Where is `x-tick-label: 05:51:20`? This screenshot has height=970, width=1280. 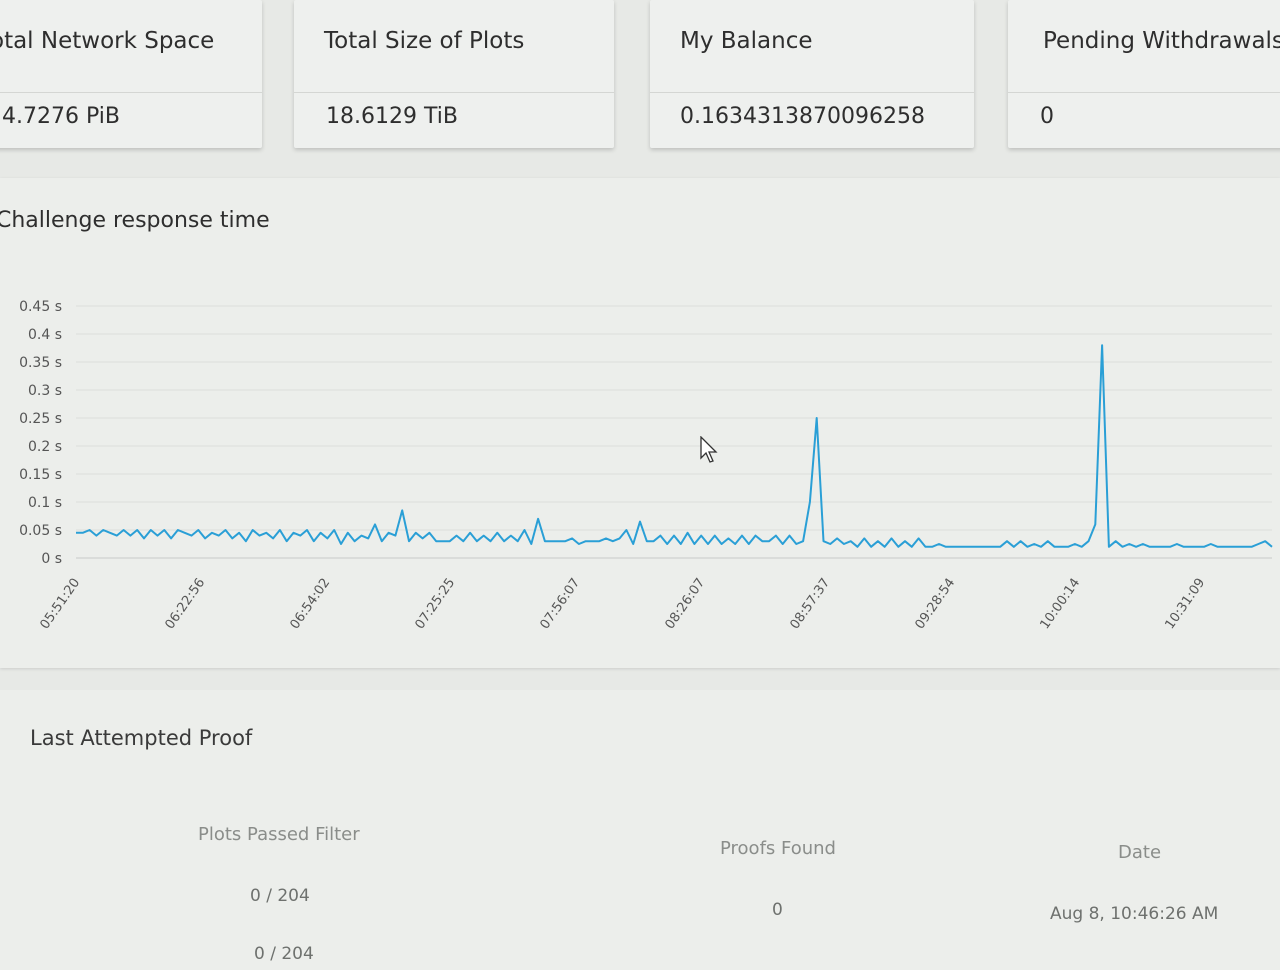 x-tick-label: 05:51:20 is located at coordinates (60, 604).